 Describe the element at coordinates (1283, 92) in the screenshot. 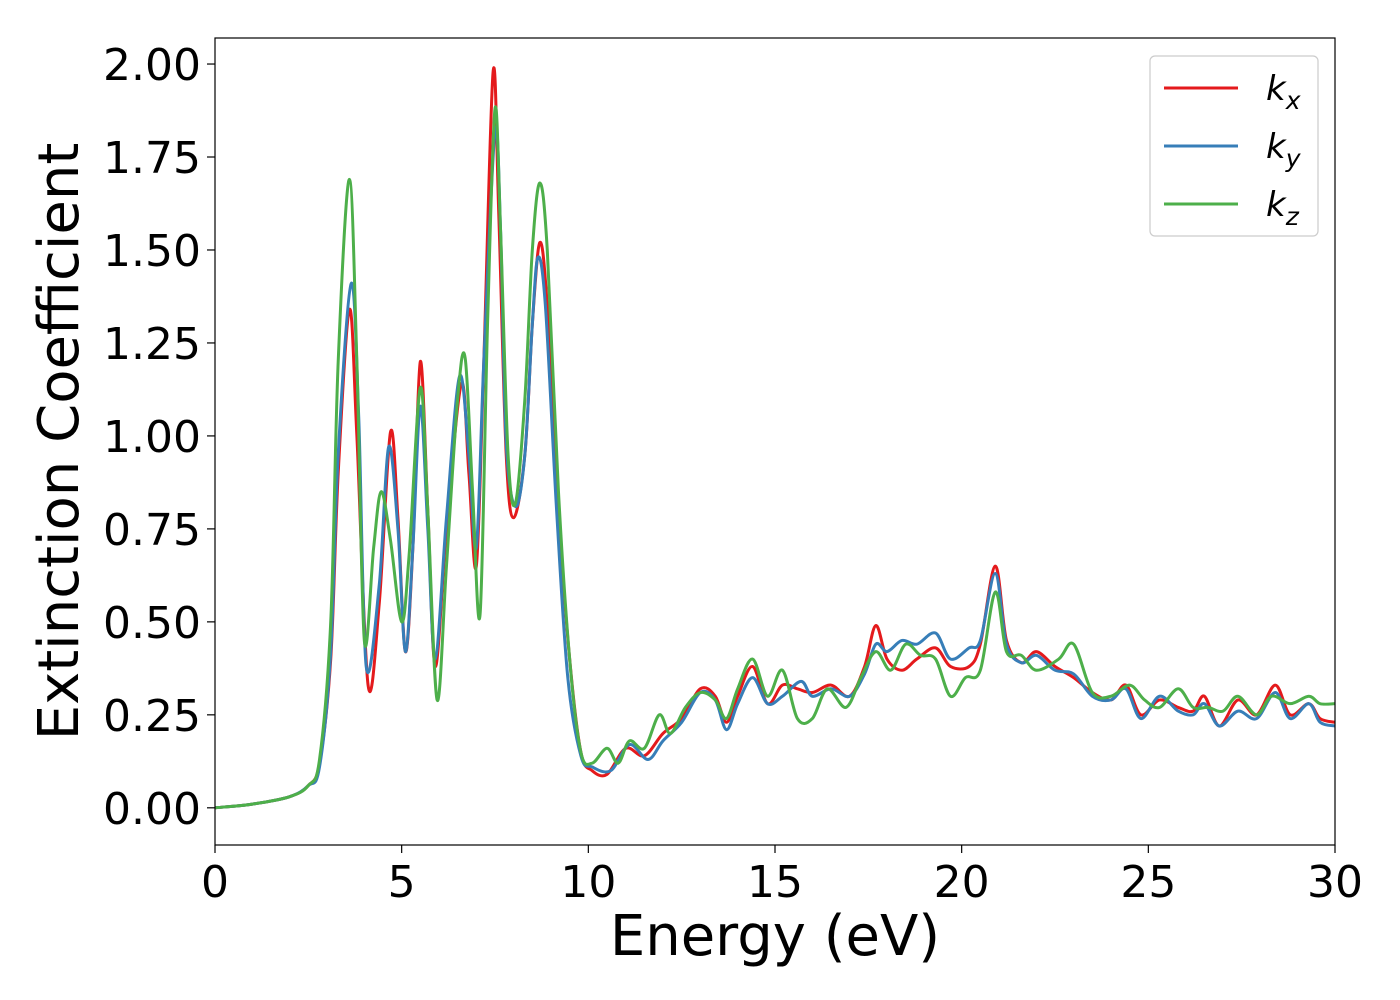

I see `legend-label-x: kx` at that location.